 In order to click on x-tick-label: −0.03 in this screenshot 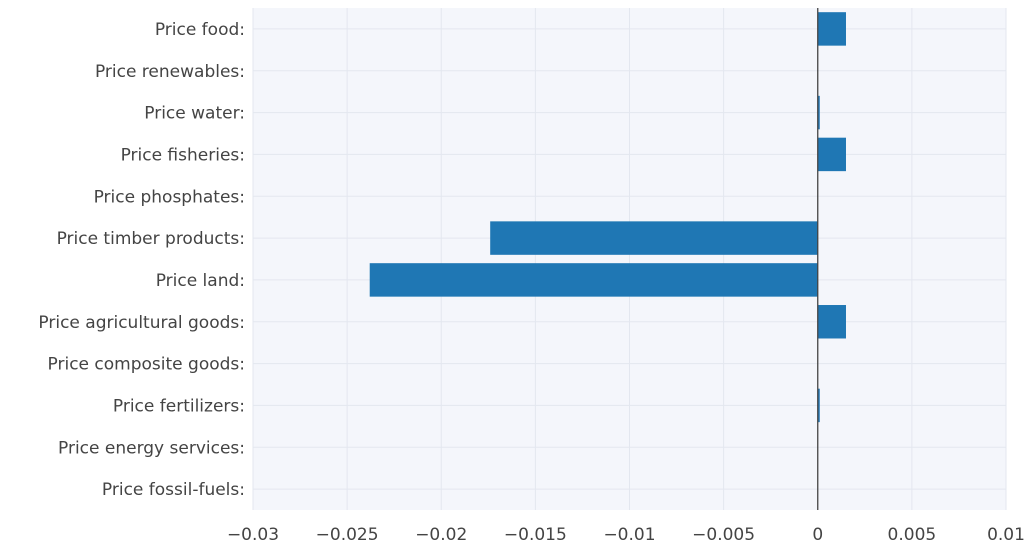, I will do `click(253, 535)`.